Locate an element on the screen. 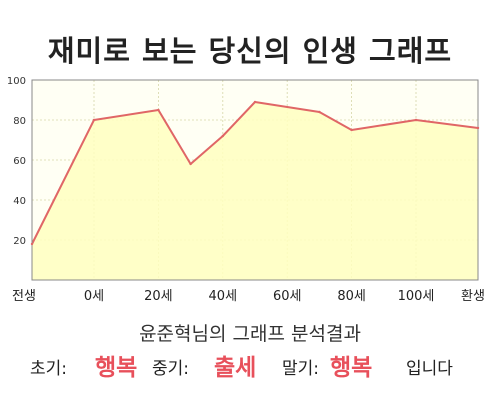  x-tick-label: 0세 is located at coordinates (94, 296).